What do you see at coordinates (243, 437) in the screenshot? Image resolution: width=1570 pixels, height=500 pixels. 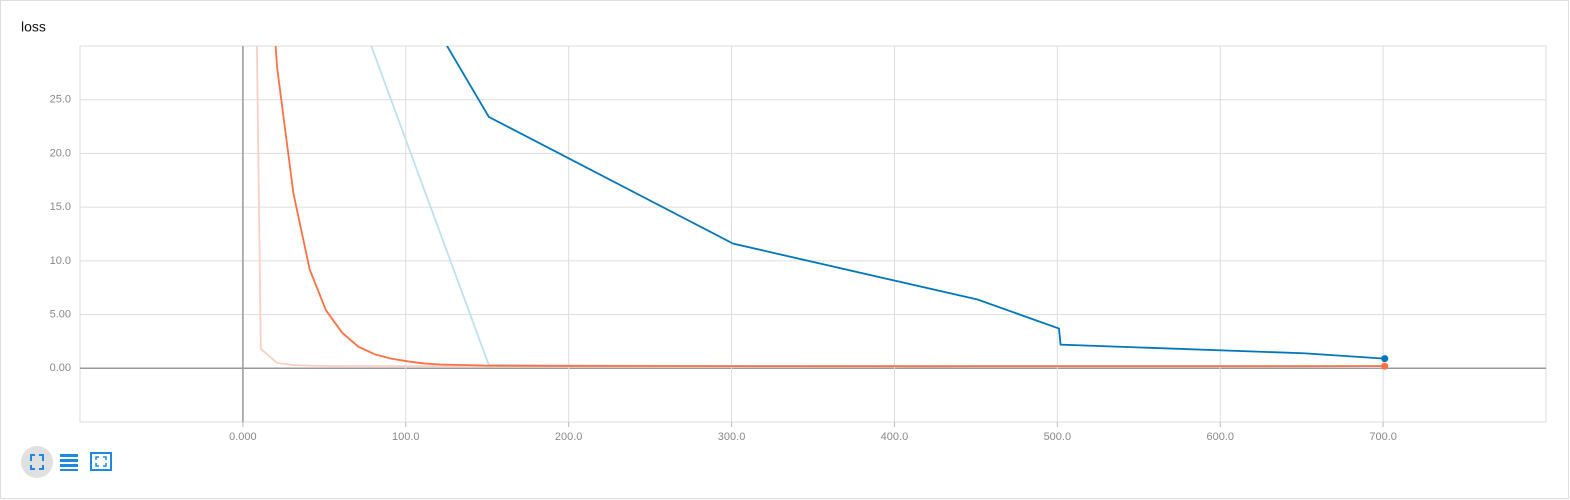 I see `x-tick-label: 0.000` at bounding box center [243, 437].